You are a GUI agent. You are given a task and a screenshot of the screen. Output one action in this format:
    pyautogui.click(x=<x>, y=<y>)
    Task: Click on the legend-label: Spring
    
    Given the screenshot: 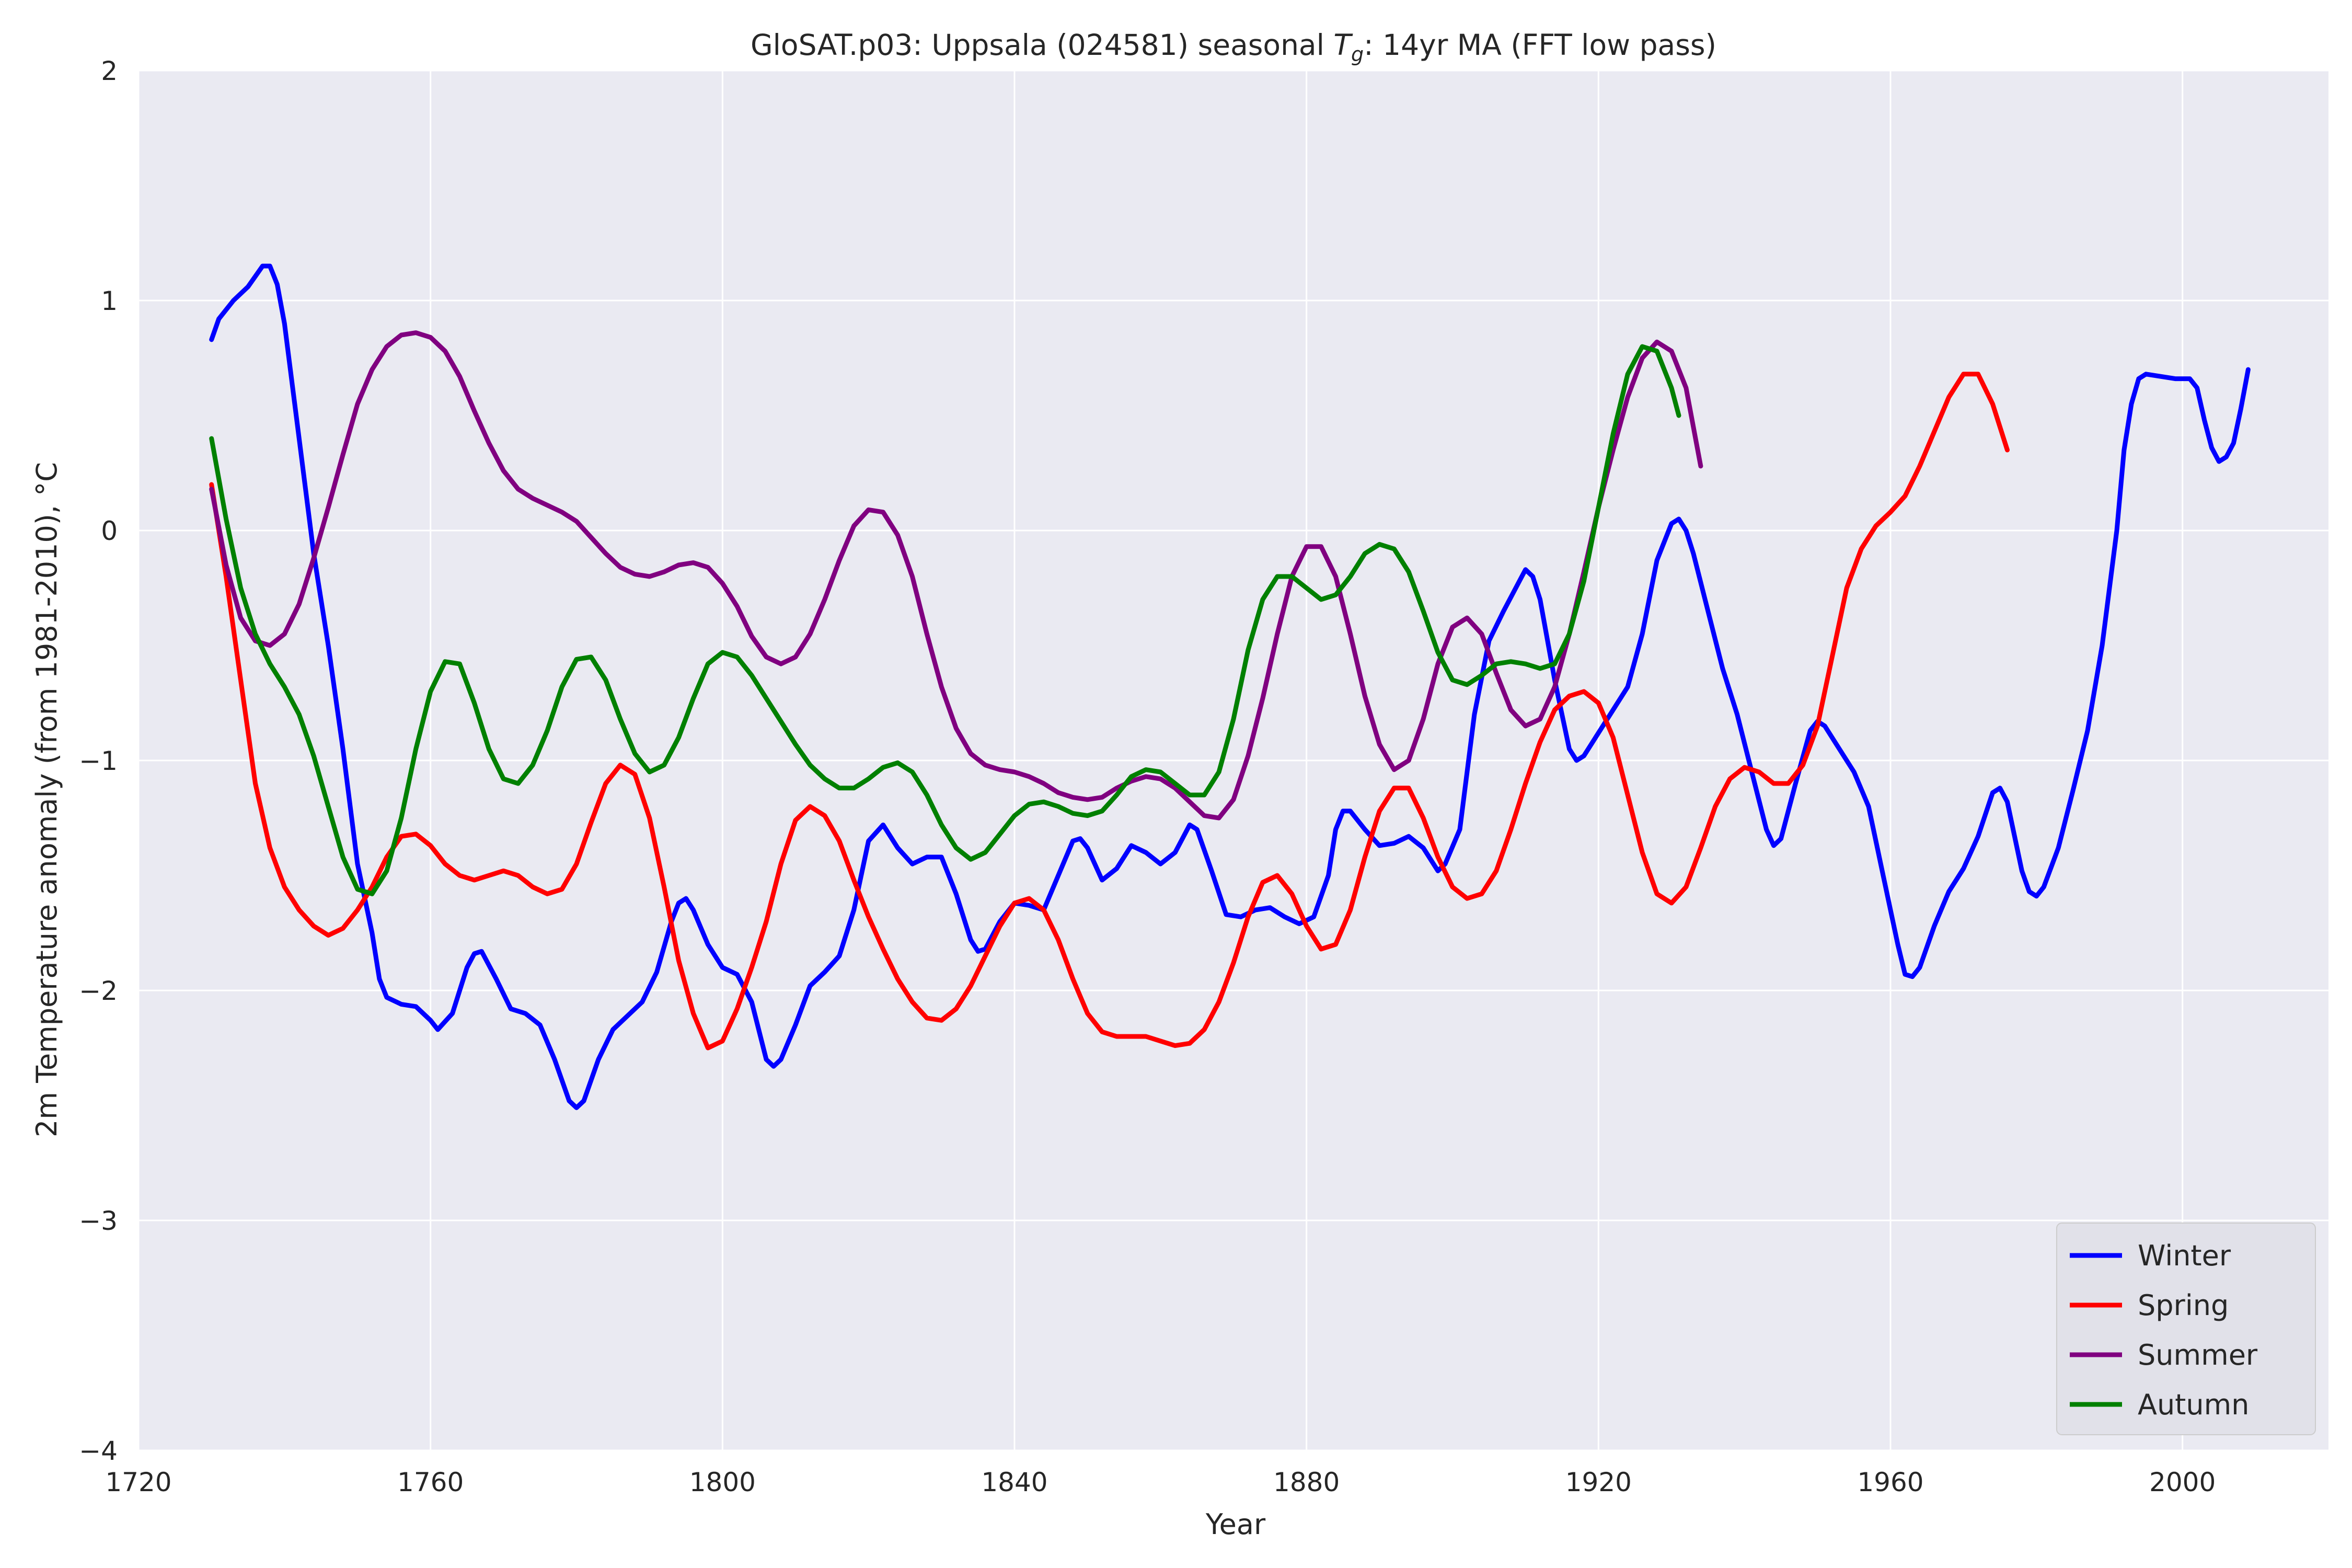 What is the action you would take?
    pyautogui.click(x=2183, y=1305)
    